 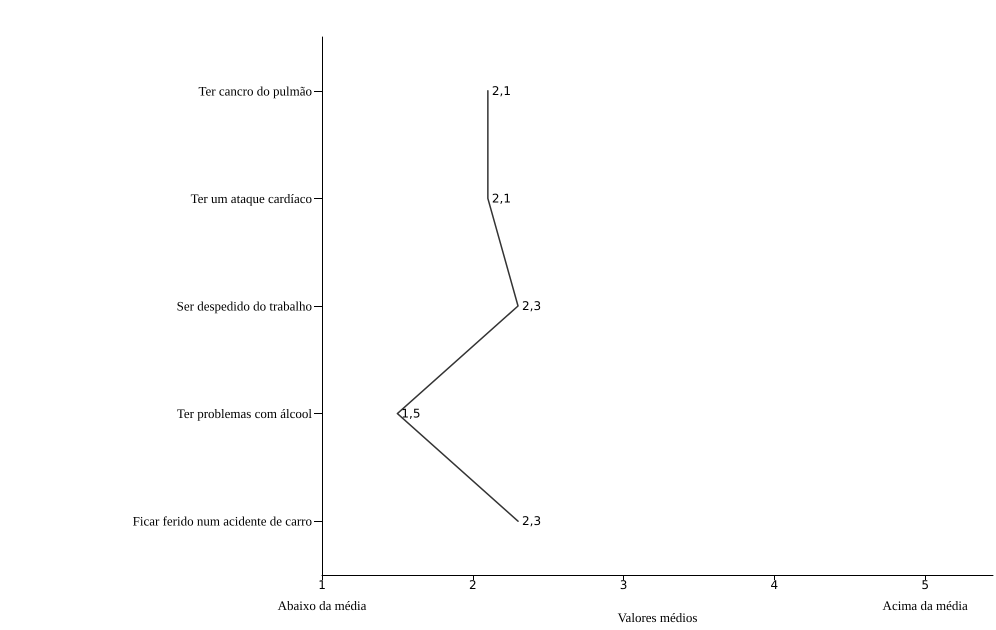 I want to click on x-axis-title: Valores médios, so click(x=658, y=617).